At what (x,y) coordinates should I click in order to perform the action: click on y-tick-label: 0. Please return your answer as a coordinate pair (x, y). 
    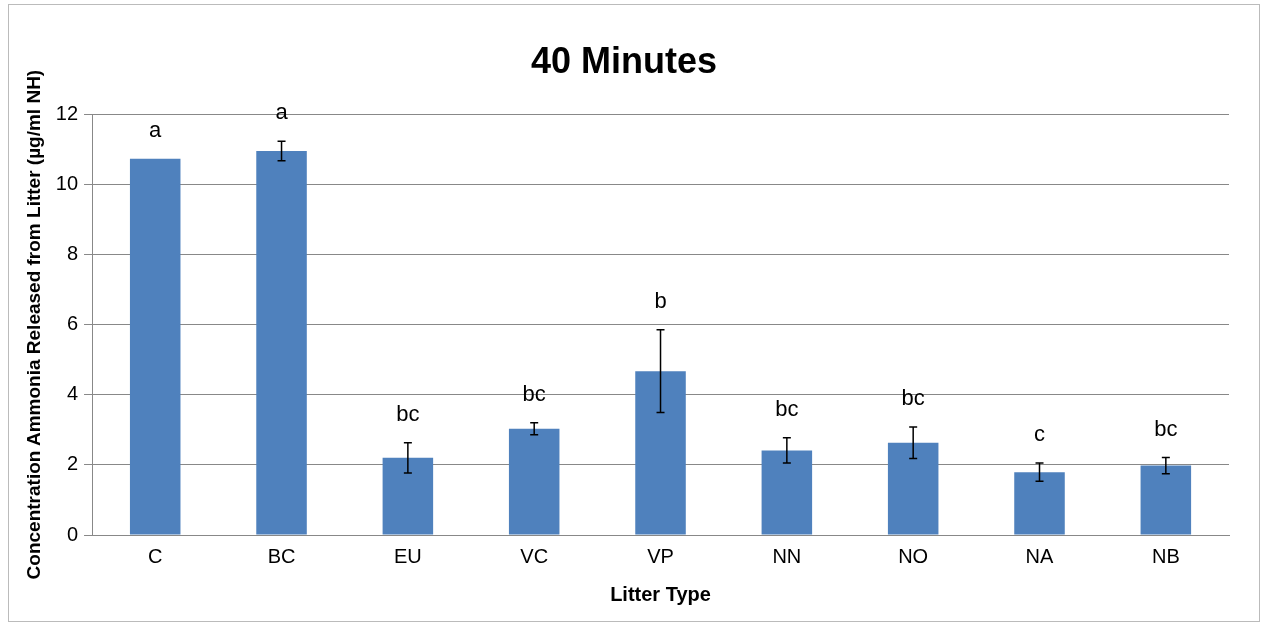
    Looking at the image, I should click on (72, 533).